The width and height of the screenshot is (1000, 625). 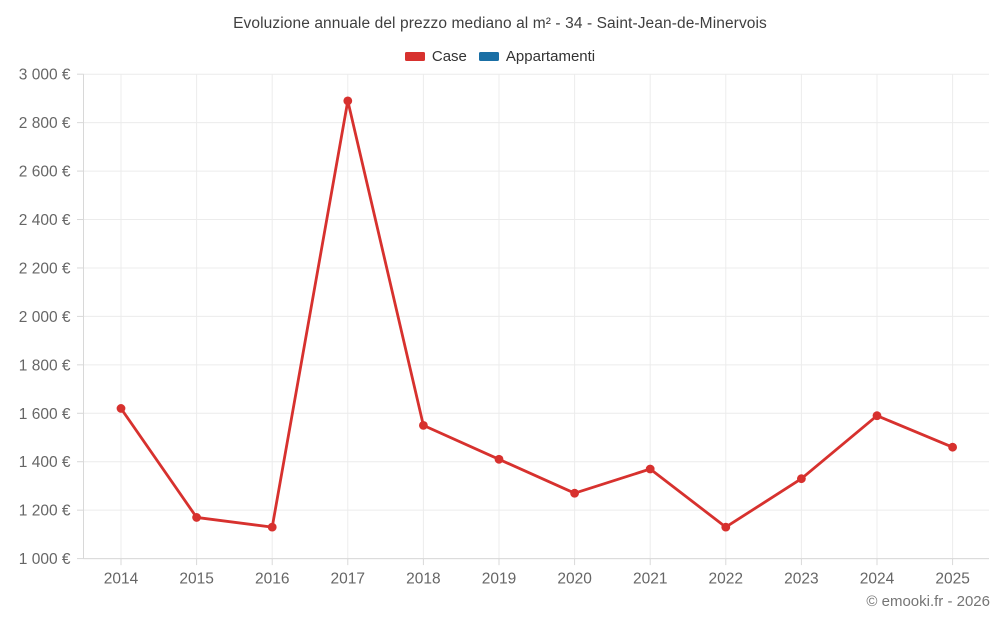 What do you see at coordinates (121, 408) in the screenshot?
I see `data-point-case-2014` at bounding box center [121, 408].